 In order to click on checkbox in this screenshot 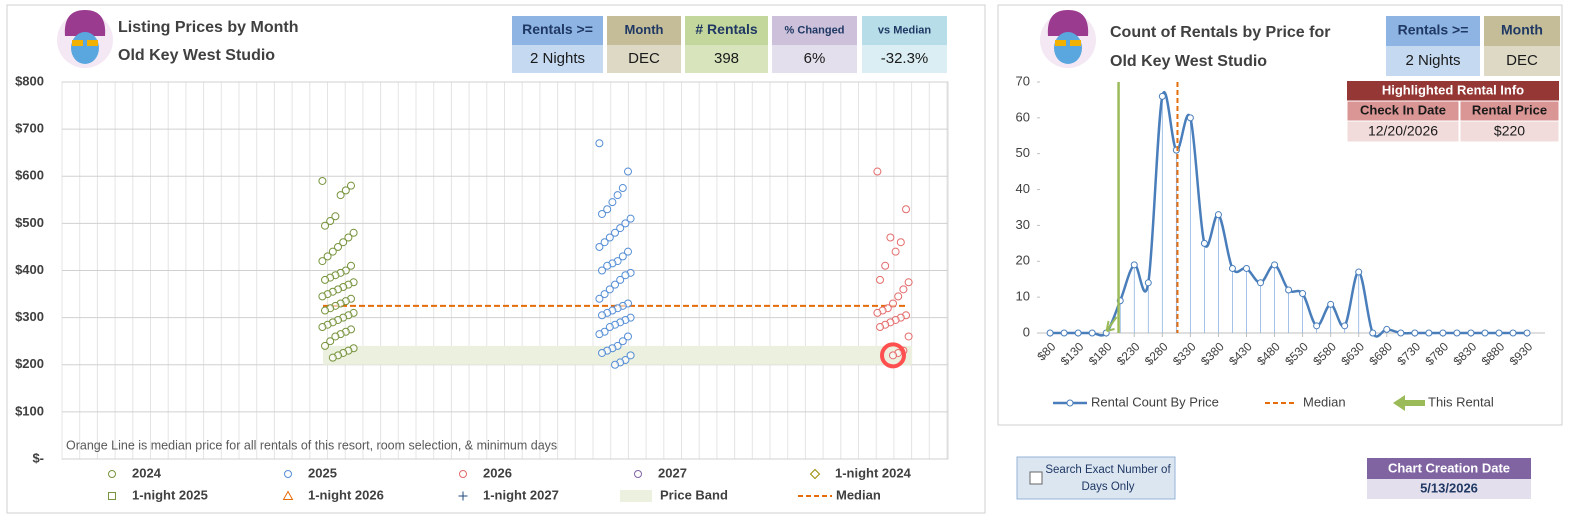, I will do `click(1036, 478)`.